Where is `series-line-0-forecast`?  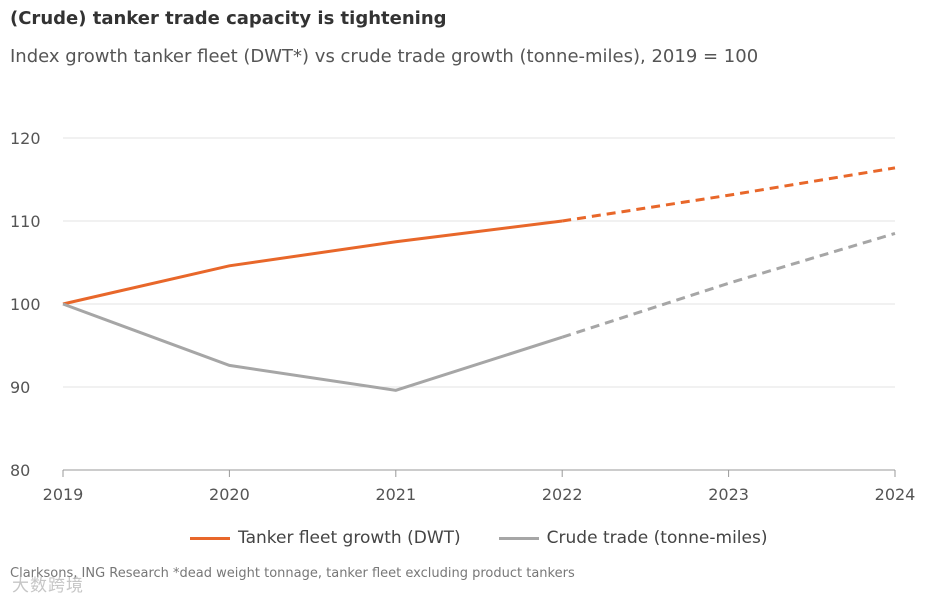 series-line-0-forecast is located at coordinates (728, 194).